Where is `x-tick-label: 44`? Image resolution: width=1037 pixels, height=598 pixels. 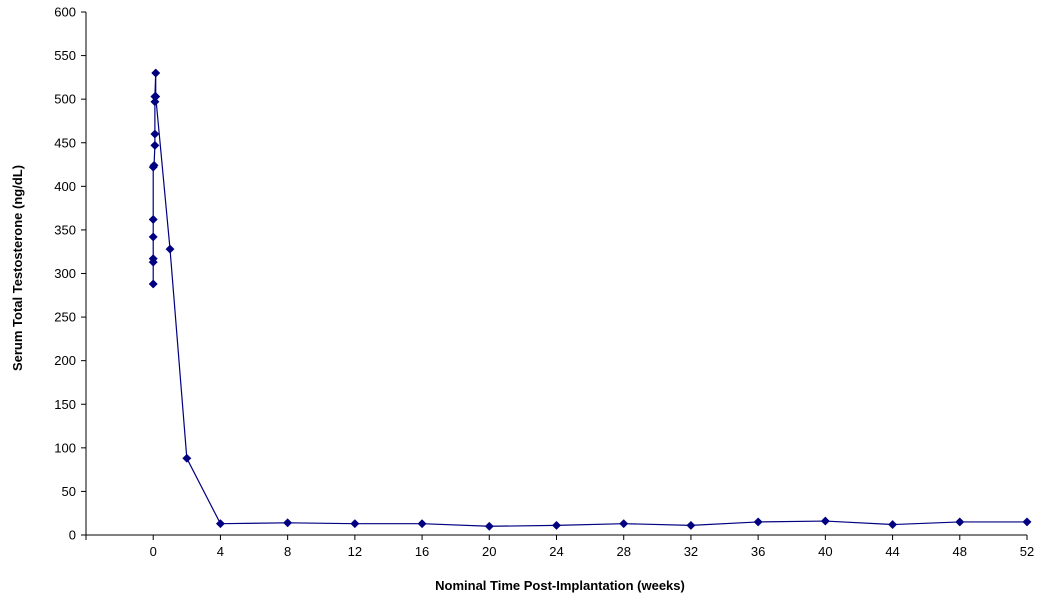 x-tick-label: 44 is located at coordinates (892, 551).